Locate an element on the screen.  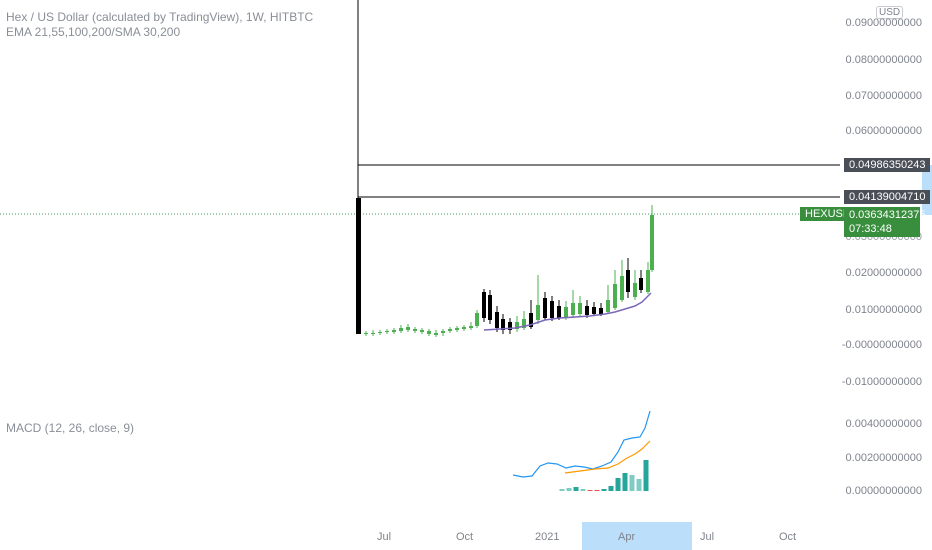
time-range-highlight is located at coordinates (637, 536).